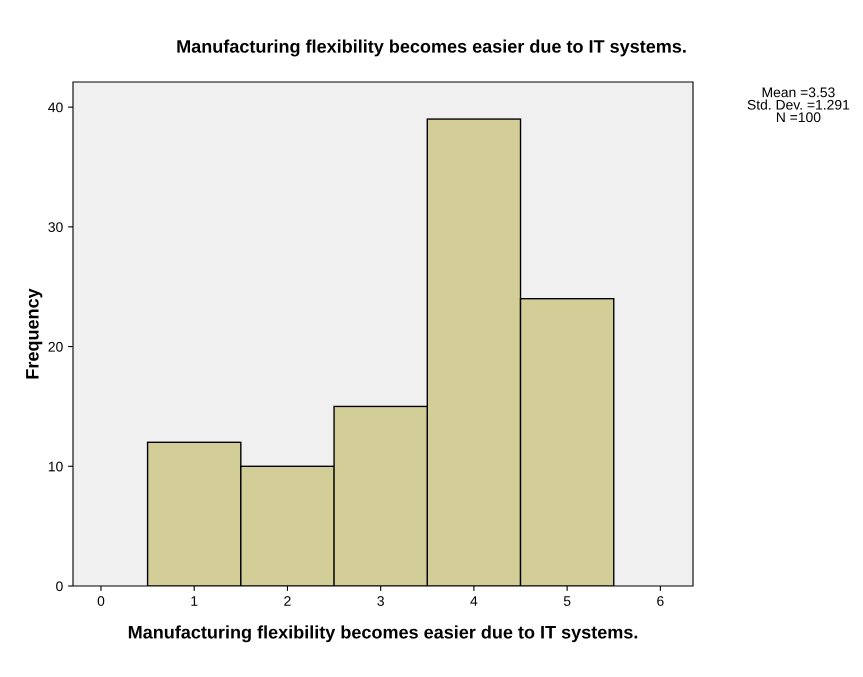 The image size is (863, 677). Describe the element at coordinates (798, 92) in the screenshot. I see `text: Mean =3.53` at that location.